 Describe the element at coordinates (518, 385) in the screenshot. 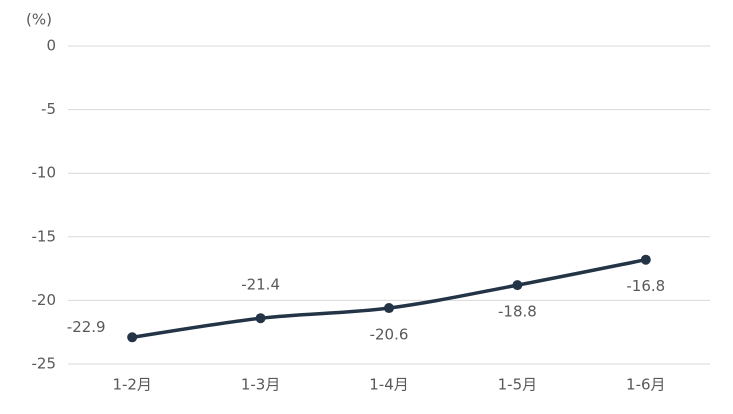

I see `x-tick-label: 1-5月` at that location.